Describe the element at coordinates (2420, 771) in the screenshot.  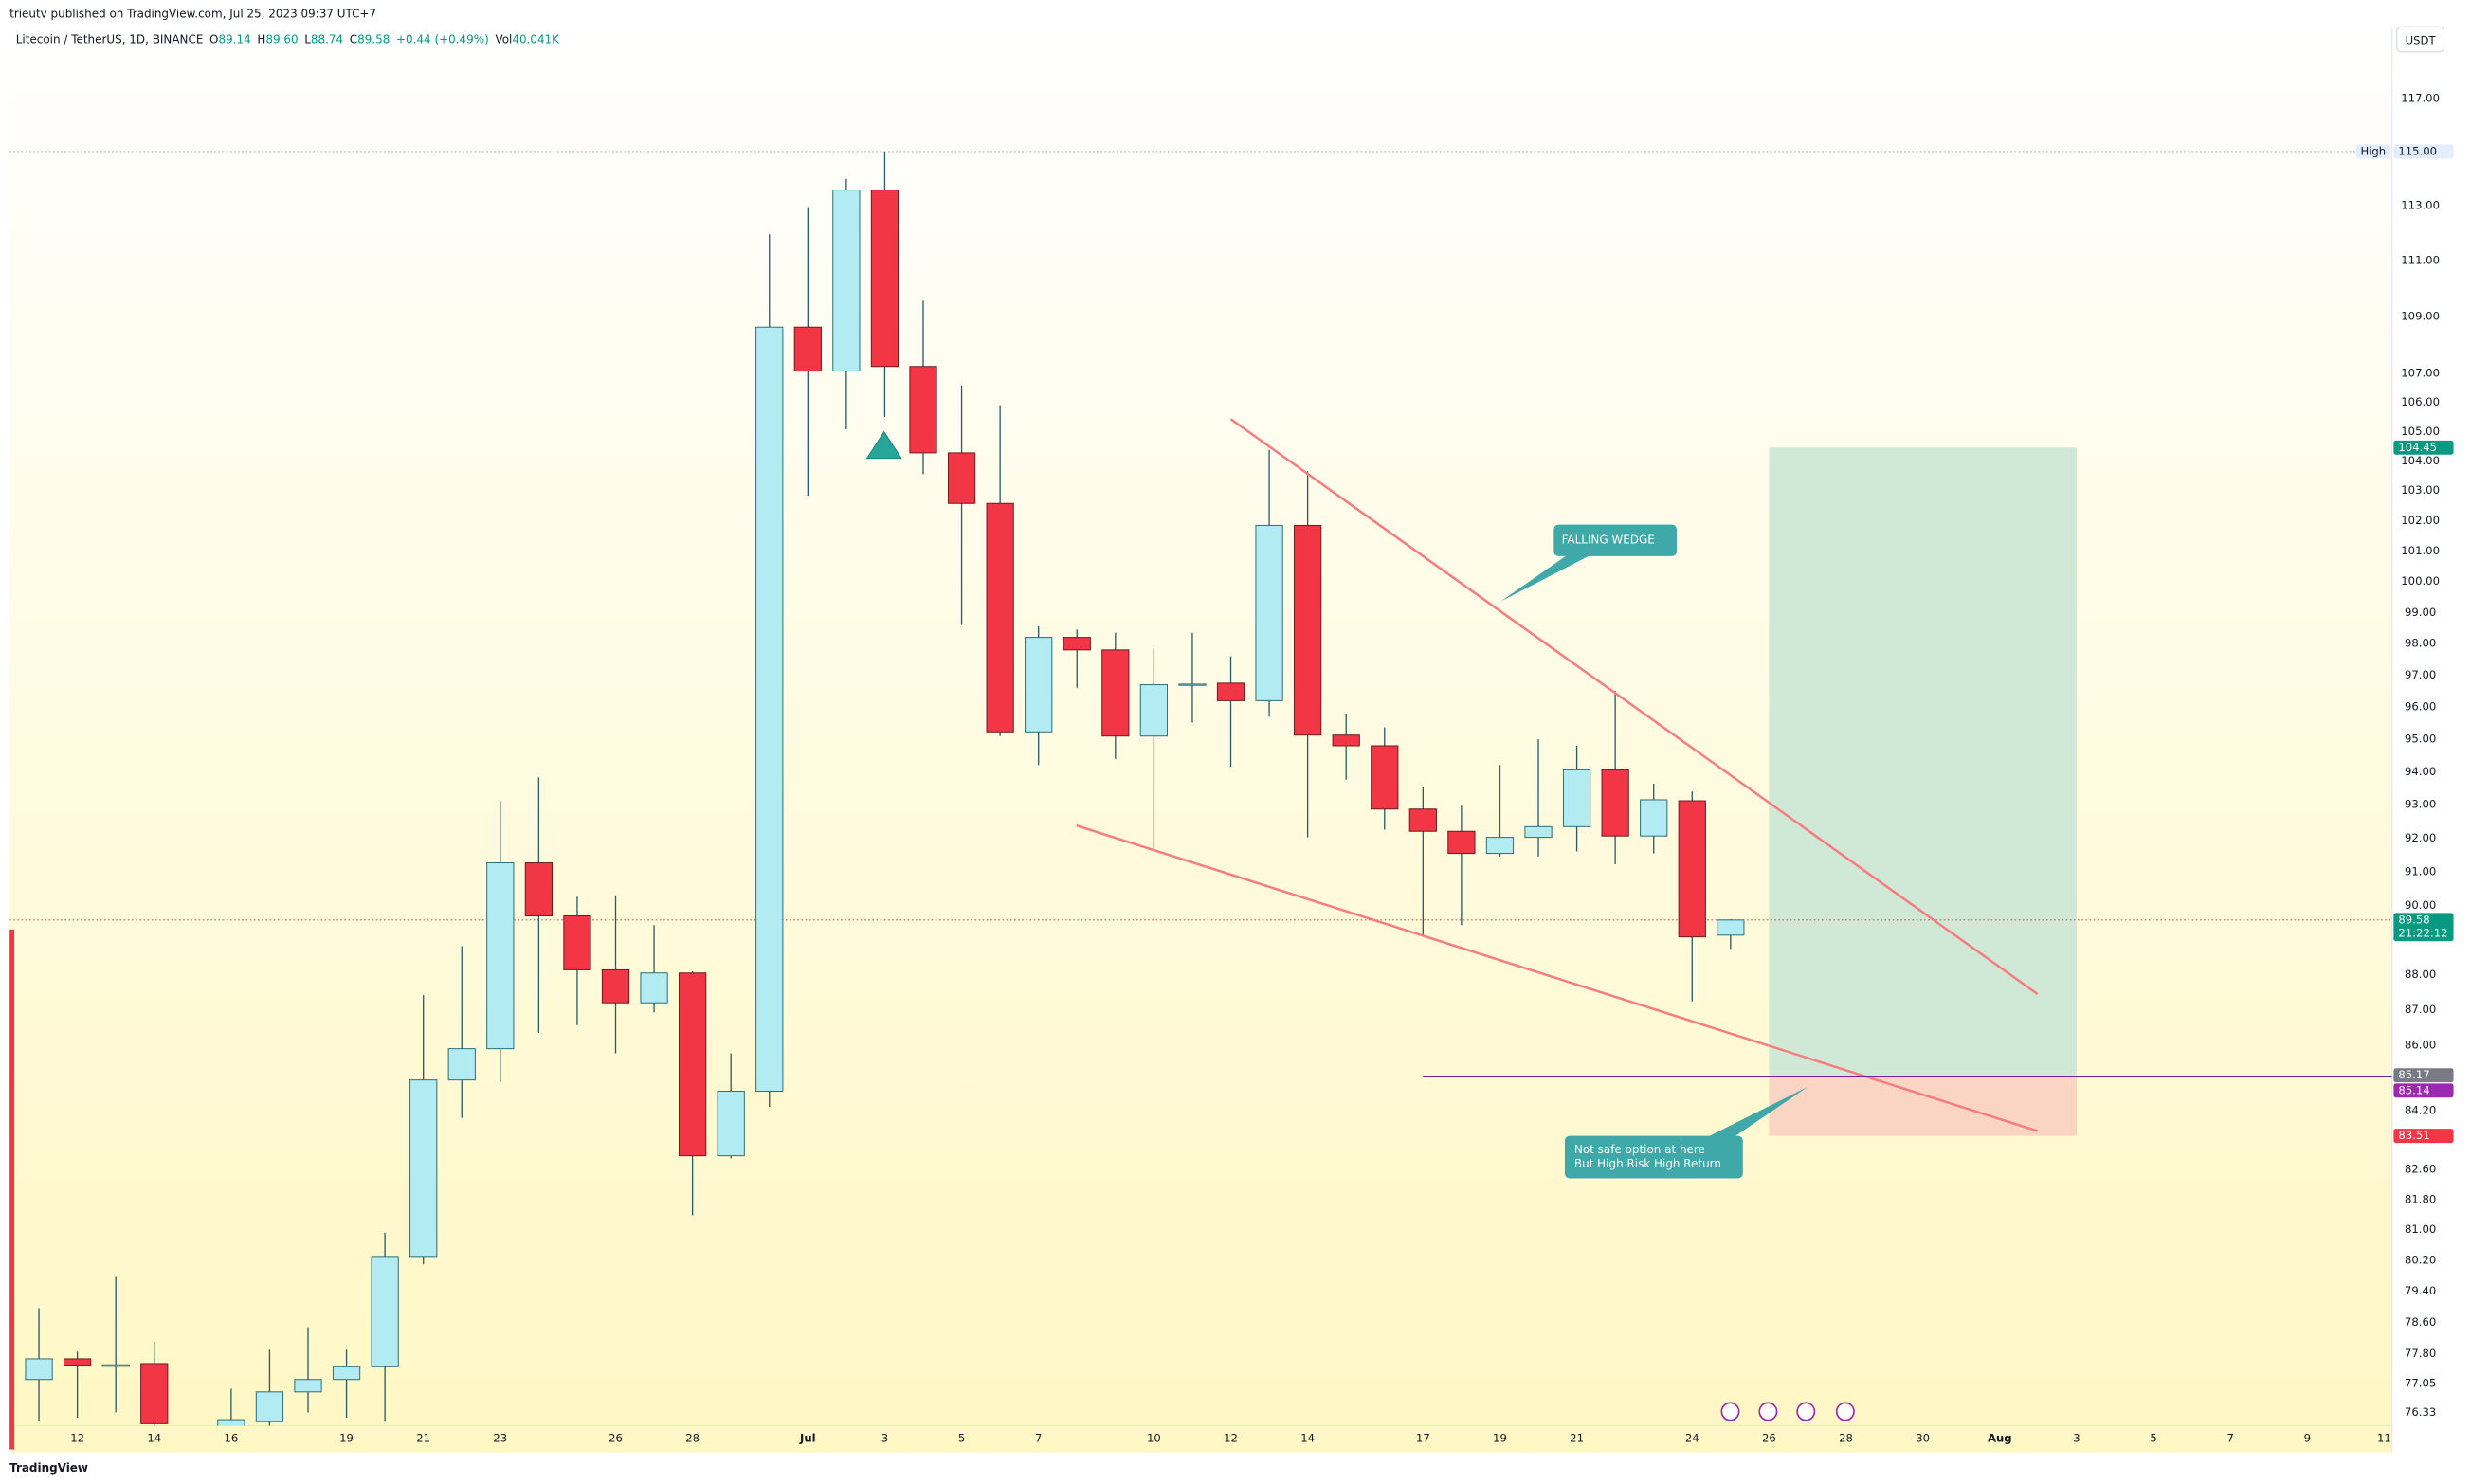
I see `y-tick-label: 94.00` at that location.